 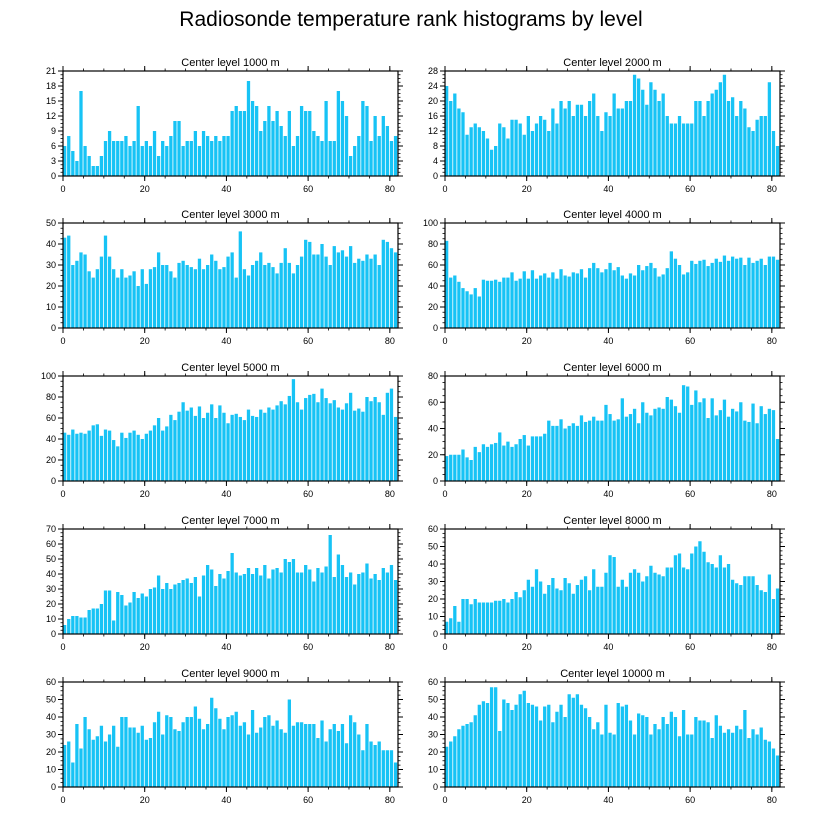 I want to click on y-tick-label: 3, so click(x=53, y=161).